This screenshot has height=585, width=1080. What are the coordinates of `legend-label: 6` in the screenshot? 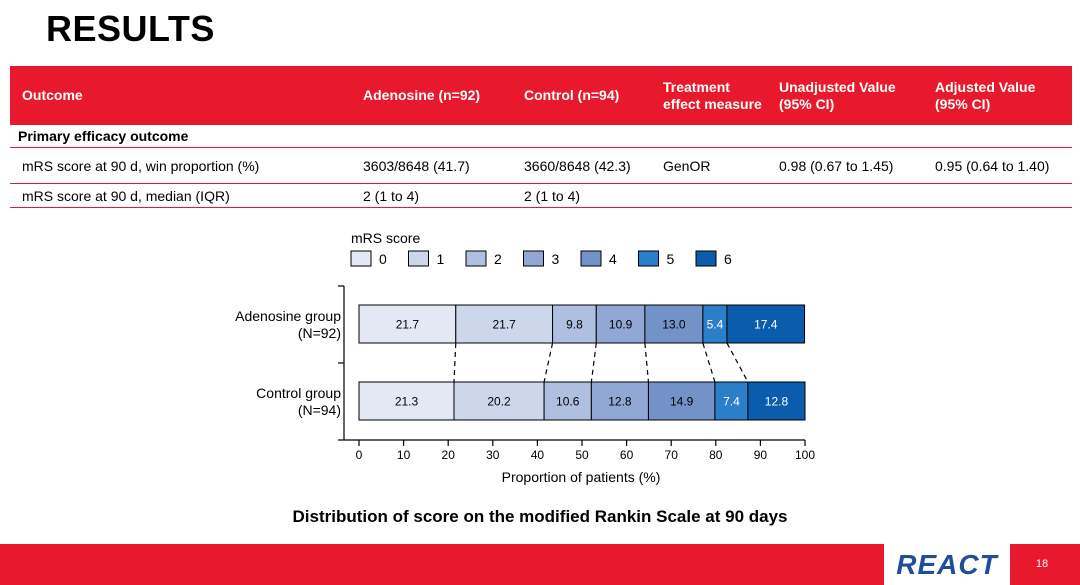 It's located at (728, 259).